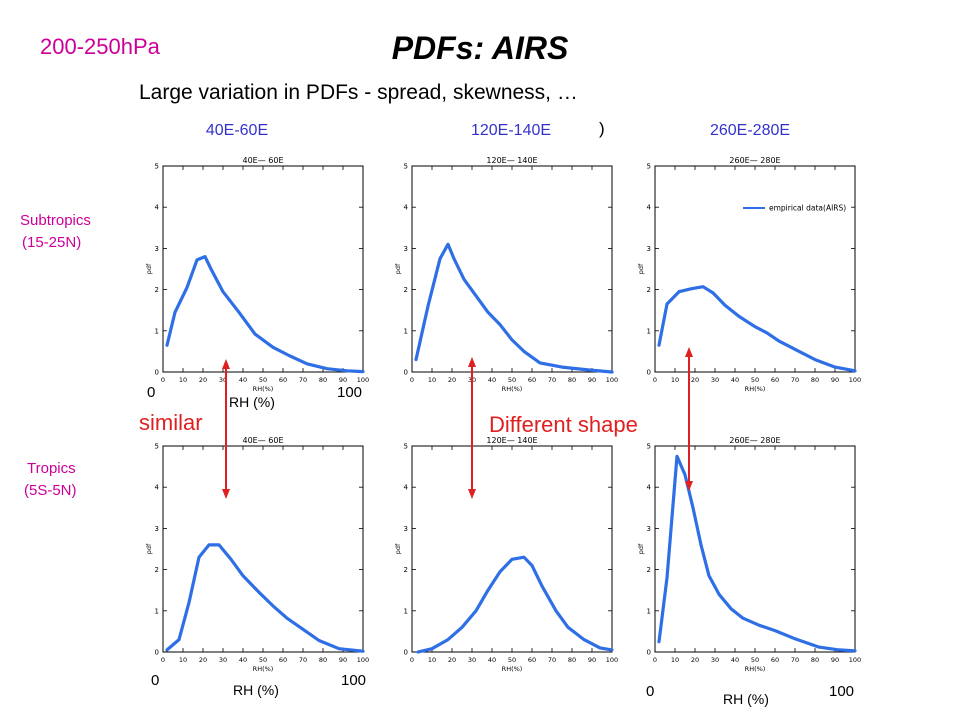  Describe the element at coordinates (412, 380) in the screenshot. I see `x-tick-label: 0` at that location.